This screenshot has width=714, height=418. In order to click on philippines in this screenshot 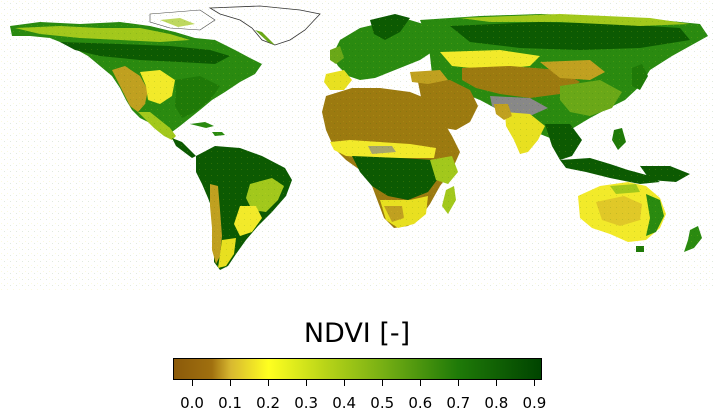, I will do `click(619, 139)`.